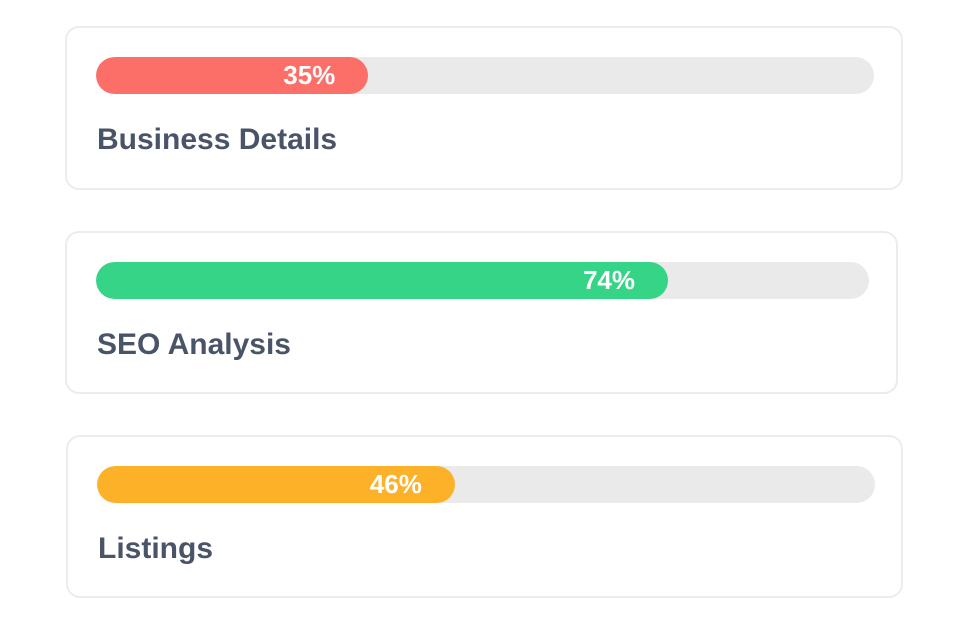 The width and height of the screenshot is (964, 629). Describe the element at coordinates (382, 280) in the screenshot. I see `progress-fill: 74%` at that location.